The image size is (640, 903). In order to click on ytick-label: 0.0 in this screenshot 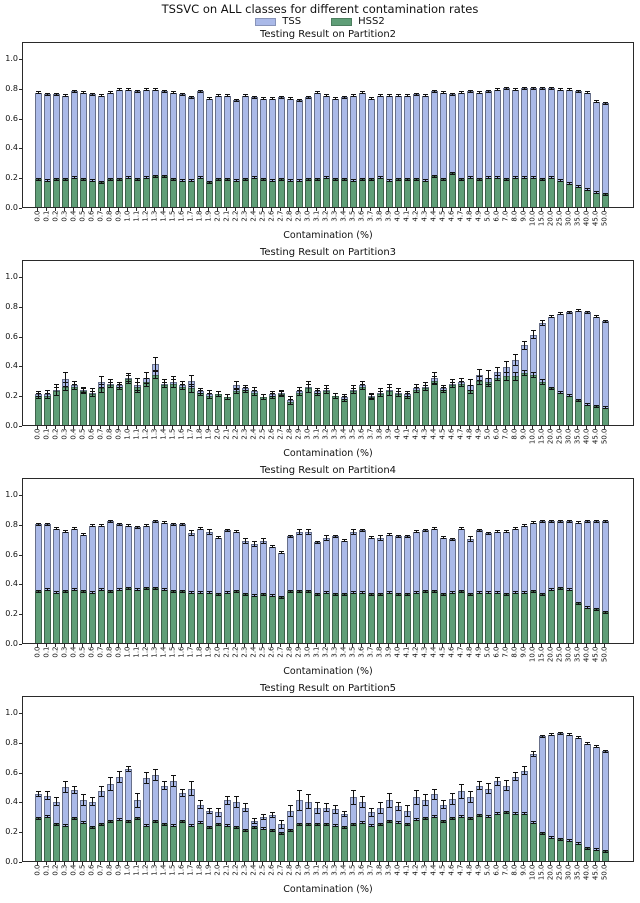, I will do `click(11, 425)`.